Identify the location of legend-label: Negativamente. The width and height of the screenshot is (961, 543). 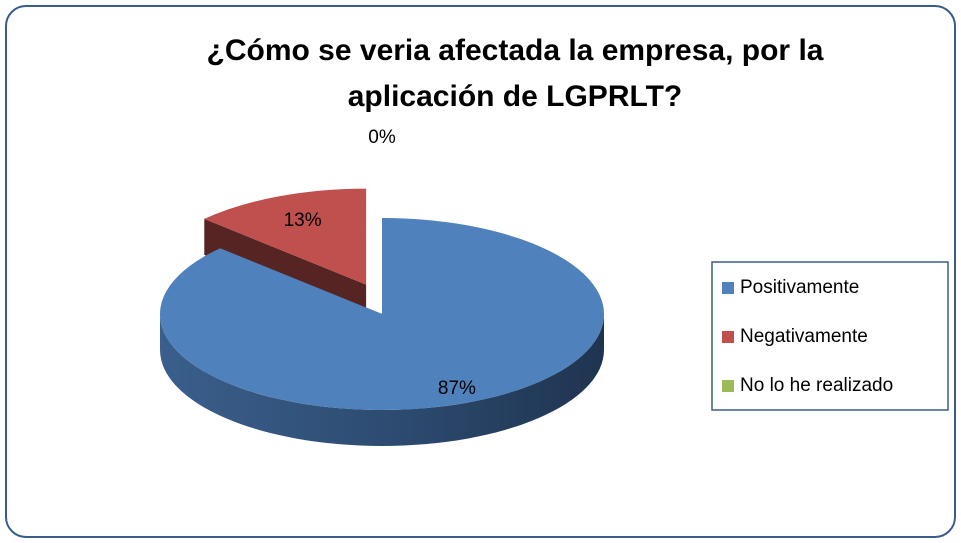
(804, 336).